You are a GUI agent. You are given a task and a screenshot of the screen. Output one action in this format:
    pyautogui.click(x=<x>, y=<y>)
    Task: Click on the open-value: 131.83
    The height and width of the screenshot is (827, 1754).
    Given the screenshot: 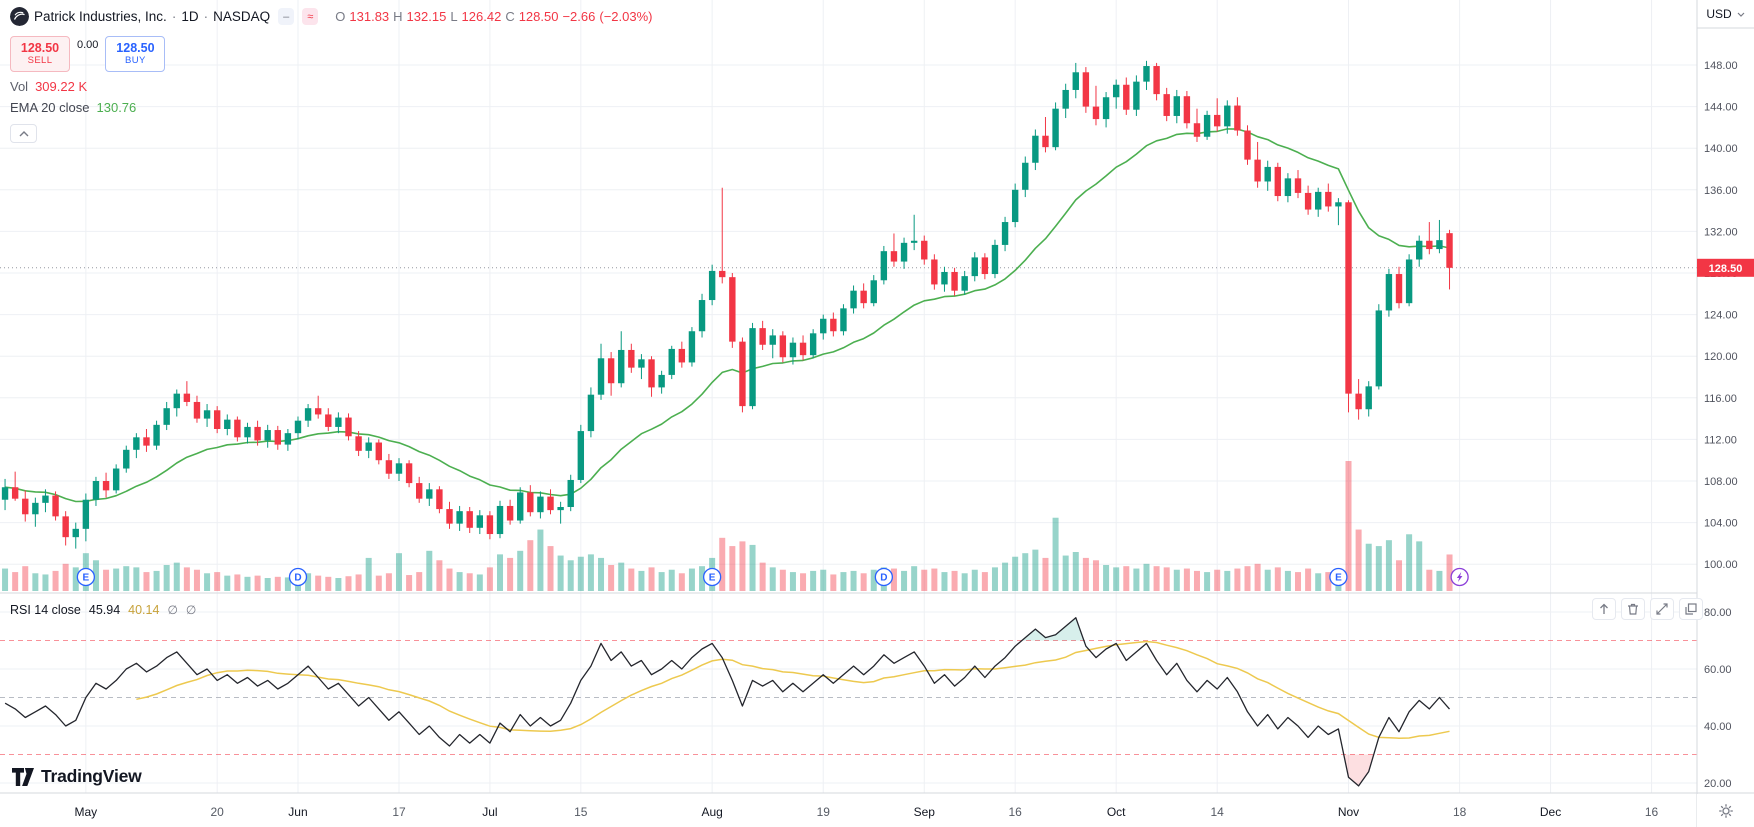 What is the action you would take?
    pyautogui.click(x=369, y=16)
    